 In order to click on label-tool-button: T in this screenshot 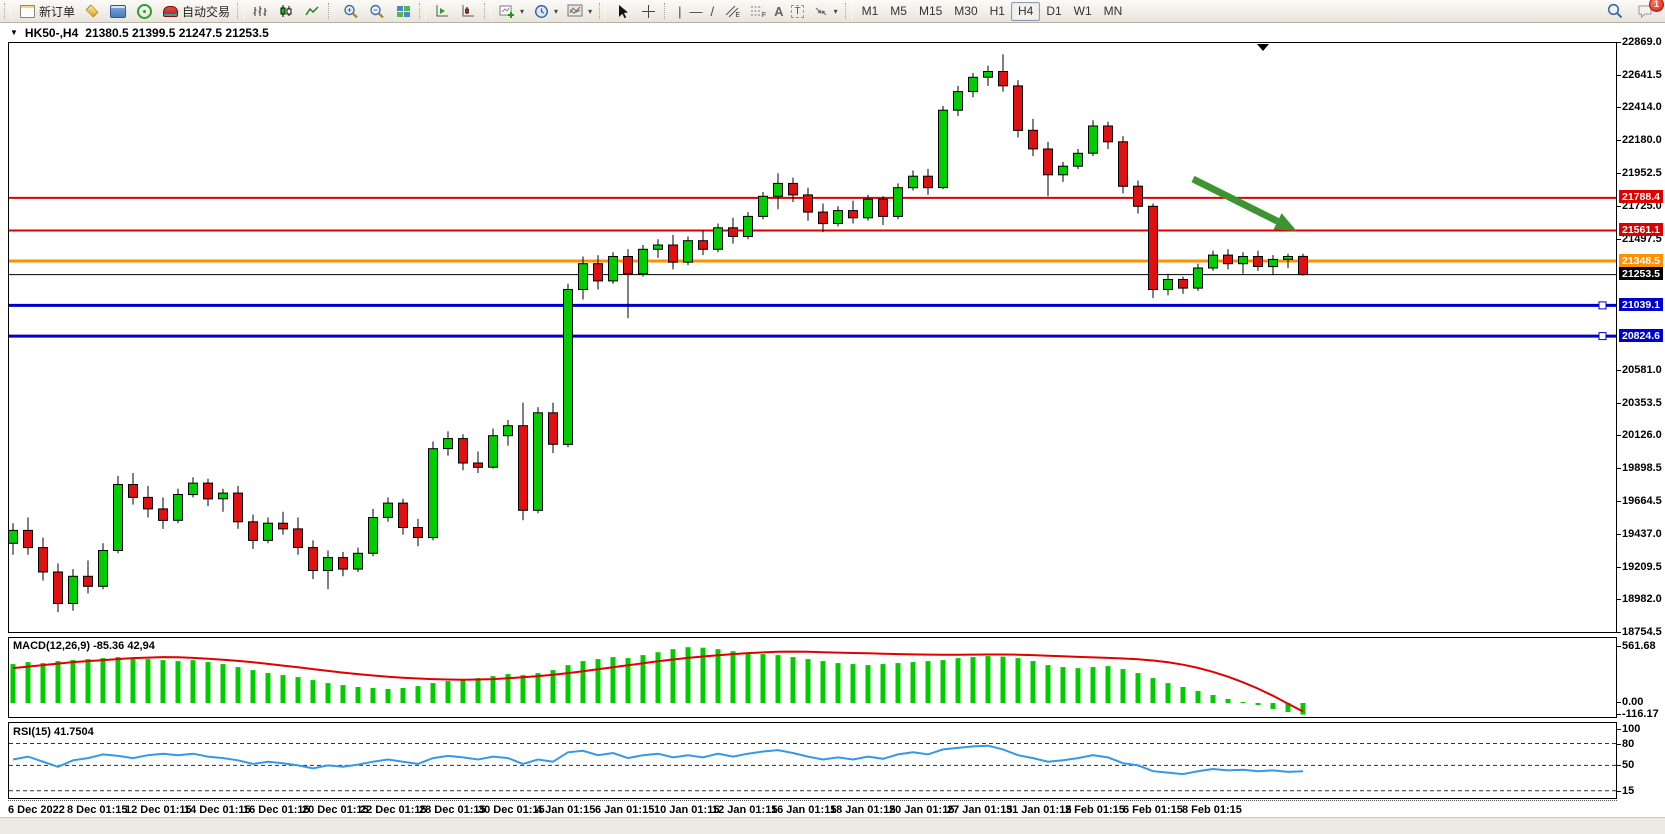, I will do `click(797, 11)`.